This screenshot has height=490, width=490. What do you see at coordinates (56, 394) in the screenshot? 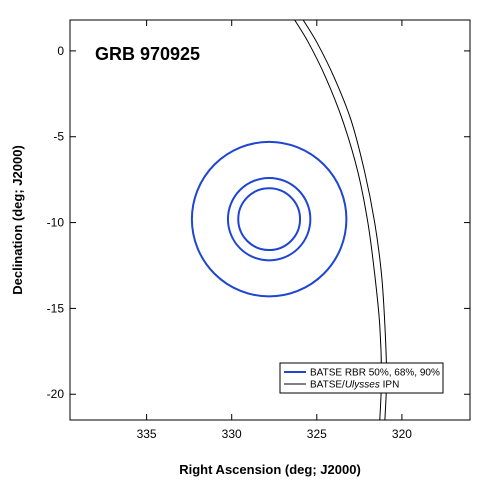
I see `y-tick-label: -20` at bounding box center [56, 394].